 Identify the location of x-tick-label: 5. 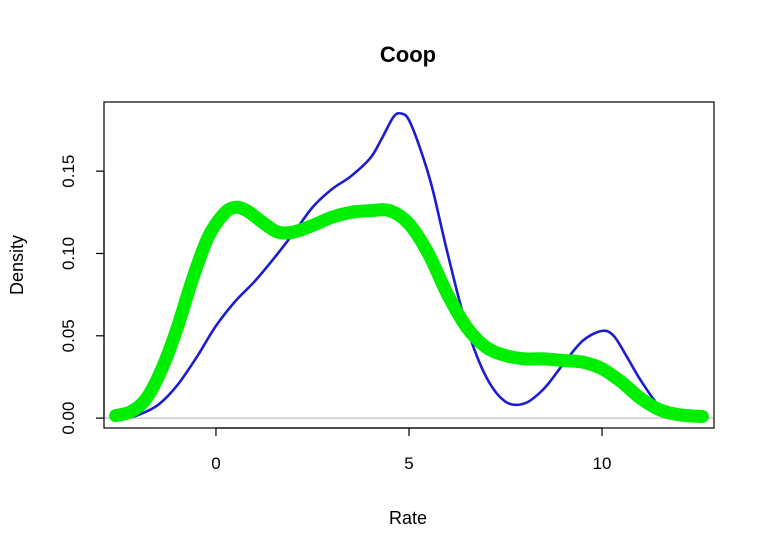
(408, 463).